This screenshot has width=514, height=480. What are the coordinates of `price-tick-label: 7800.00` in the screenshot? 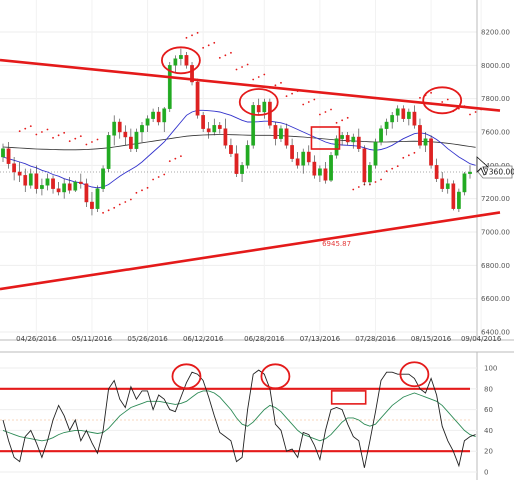 It's located at (495, 99).